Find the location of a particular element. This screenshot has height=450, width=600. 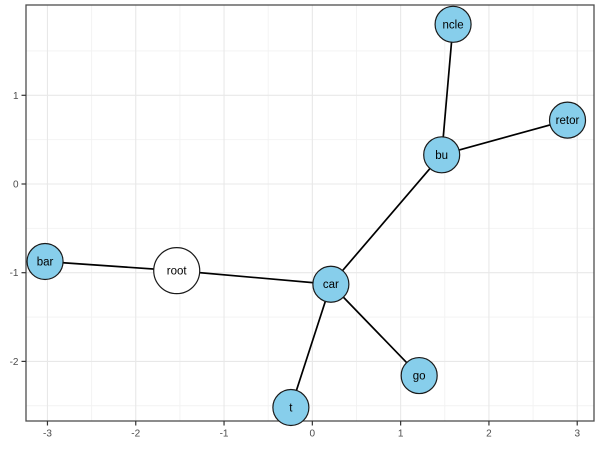

node-ncle is located at coordinates (453, 24).